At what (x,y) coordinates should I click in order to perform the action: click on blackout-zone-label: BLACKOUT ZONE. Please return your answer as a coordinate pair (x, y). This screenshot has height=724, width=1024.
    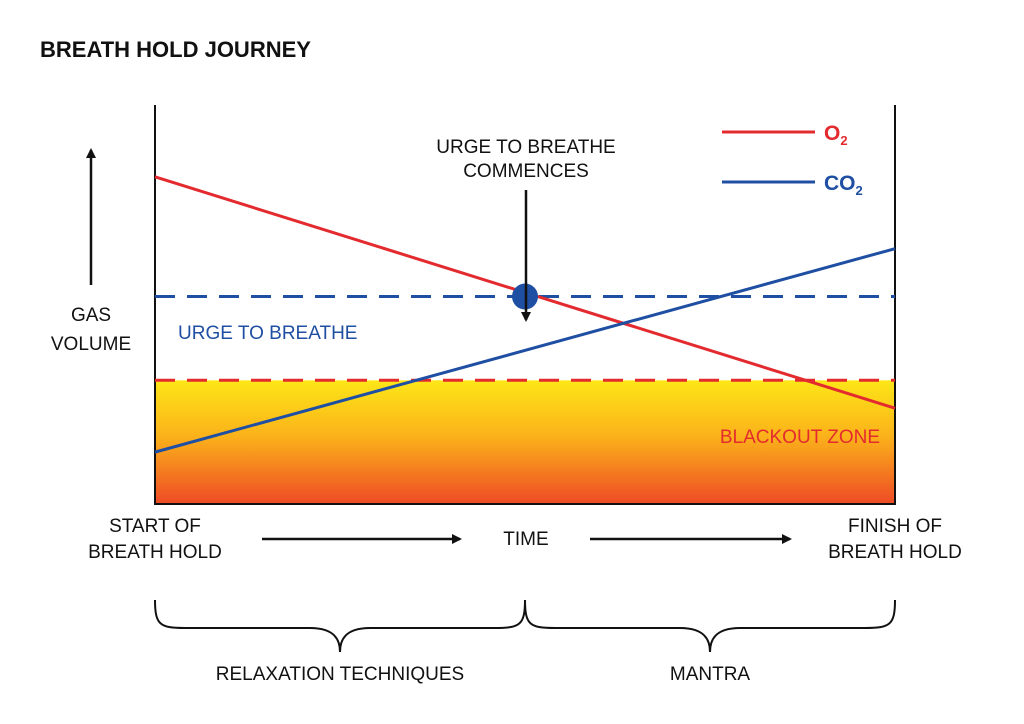
    Looking at the image, I should click on (800, 437).